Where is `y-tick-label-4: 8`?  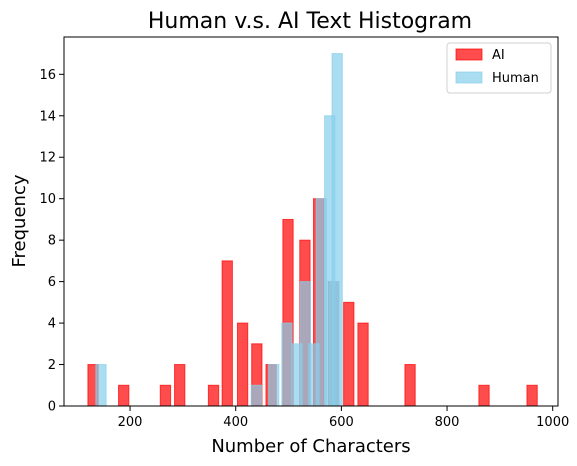 y-tick-label-4: 8 is located at coordinates (52, 241).